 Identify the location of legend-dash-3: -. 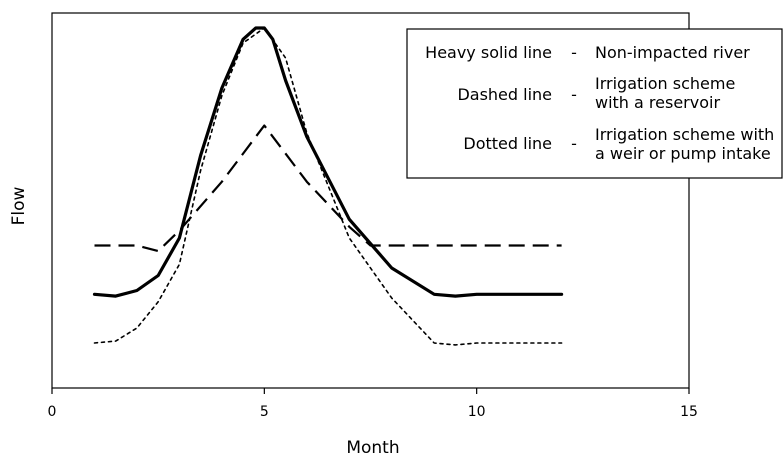
(574, 143).